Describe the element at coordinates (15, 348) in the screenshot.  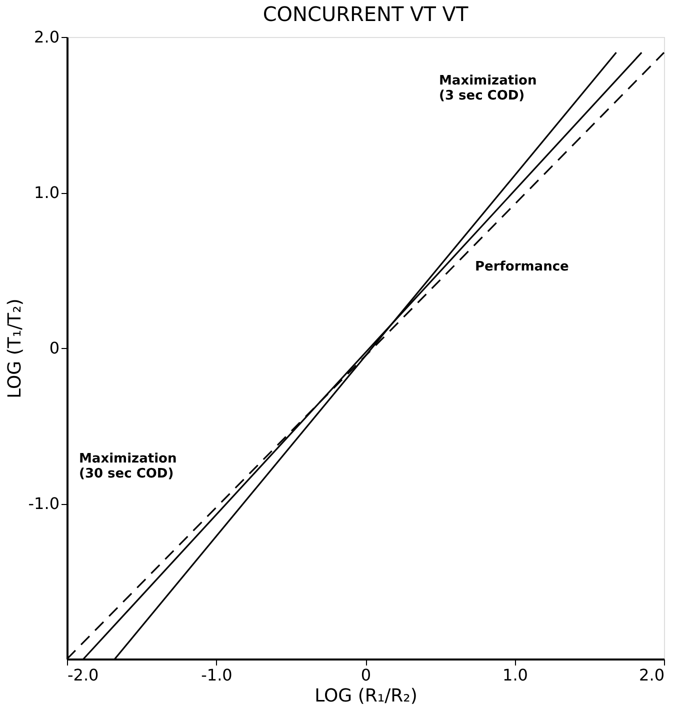
I see `y-axis-title: LOG (T₁/T₂)` at that location.